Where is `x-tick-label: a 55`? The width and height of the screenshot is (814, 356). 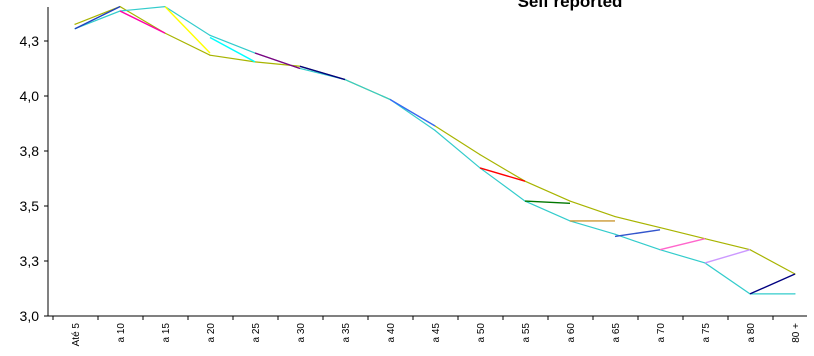 x-tick-label: a 55 is located at coordinates (526, 333).